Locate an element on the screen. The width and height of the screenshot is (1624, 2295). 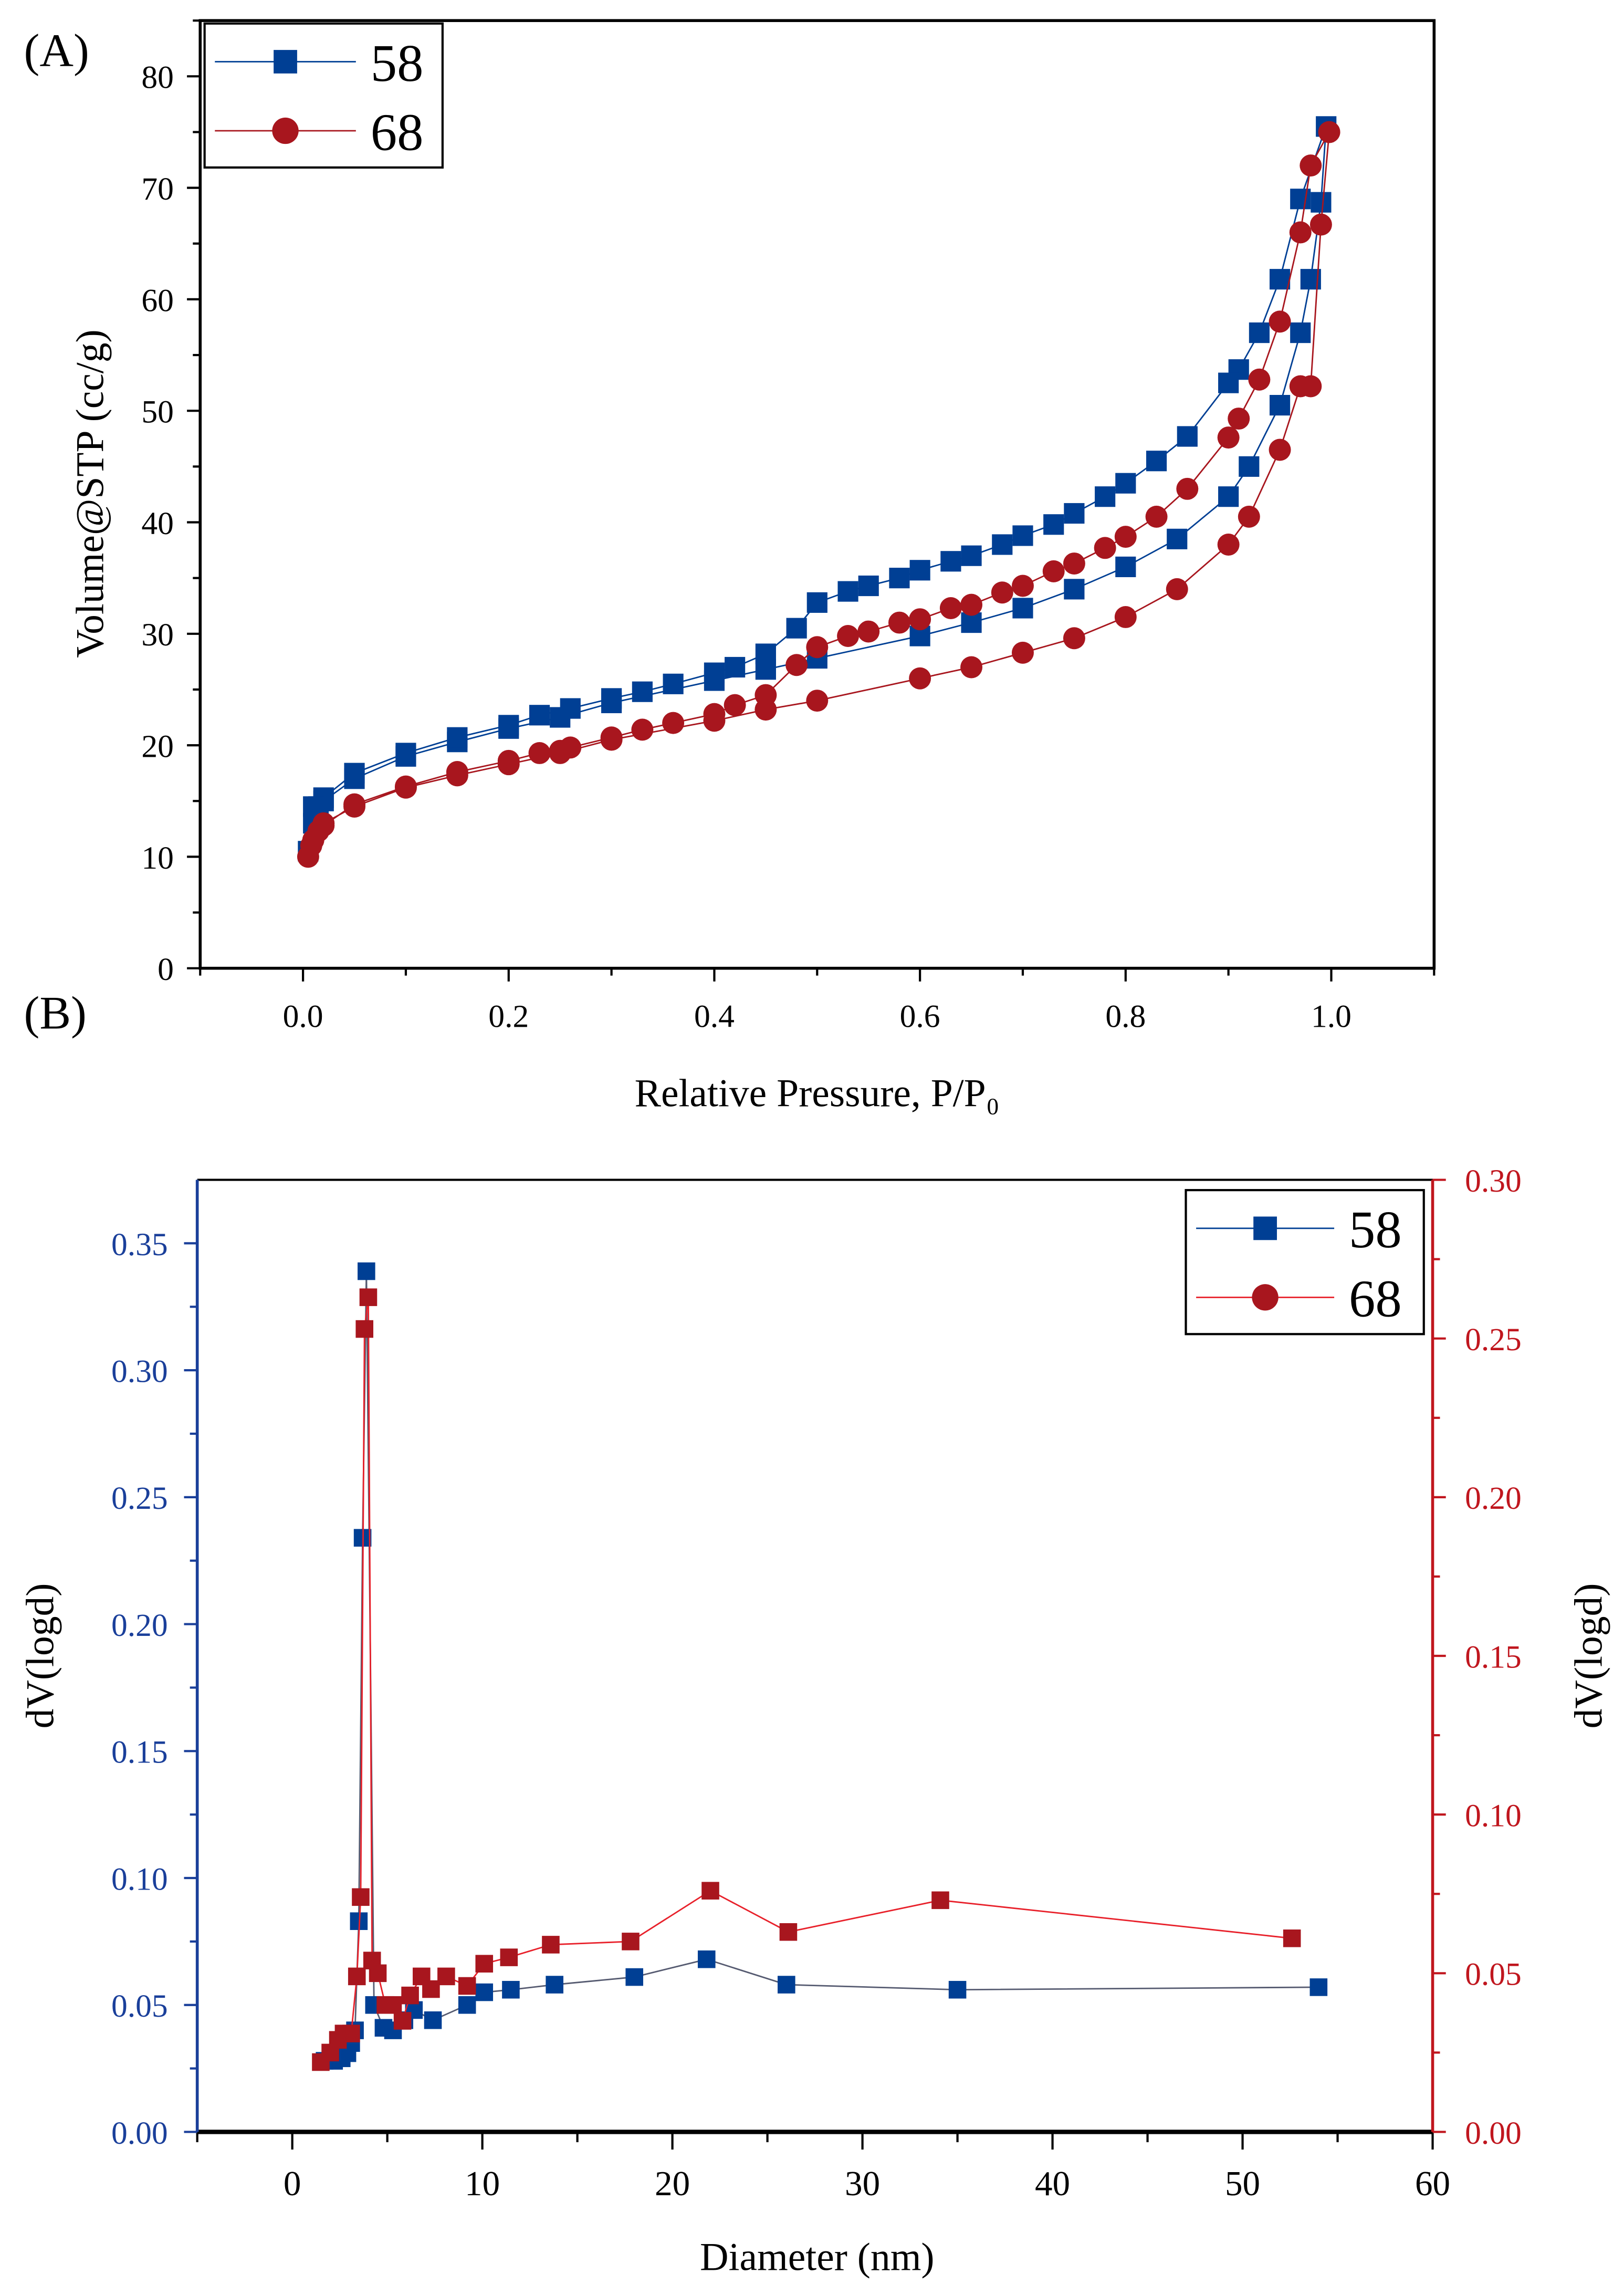
legend-box is located at coordinates (1305, 1262).